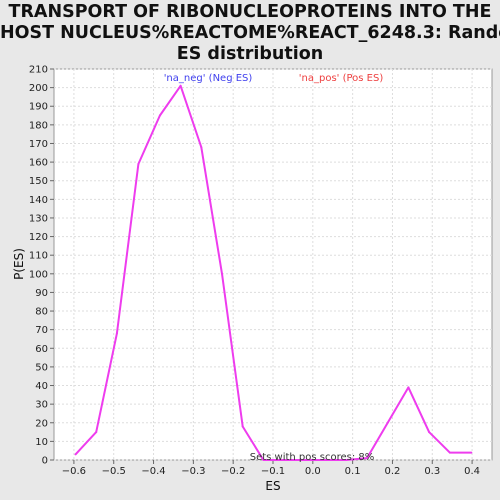 Image resolution: width=500 pixels, height=500 pixels. I want to click on y-tick-label: 70, so click(41, 330).